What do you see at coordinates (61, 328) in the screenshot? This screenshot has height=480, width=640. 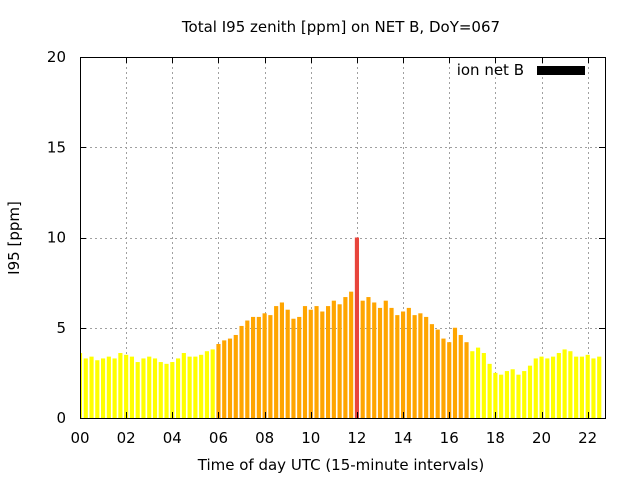 I see `y-tick-label: 5` at bounding box center [61, 328].